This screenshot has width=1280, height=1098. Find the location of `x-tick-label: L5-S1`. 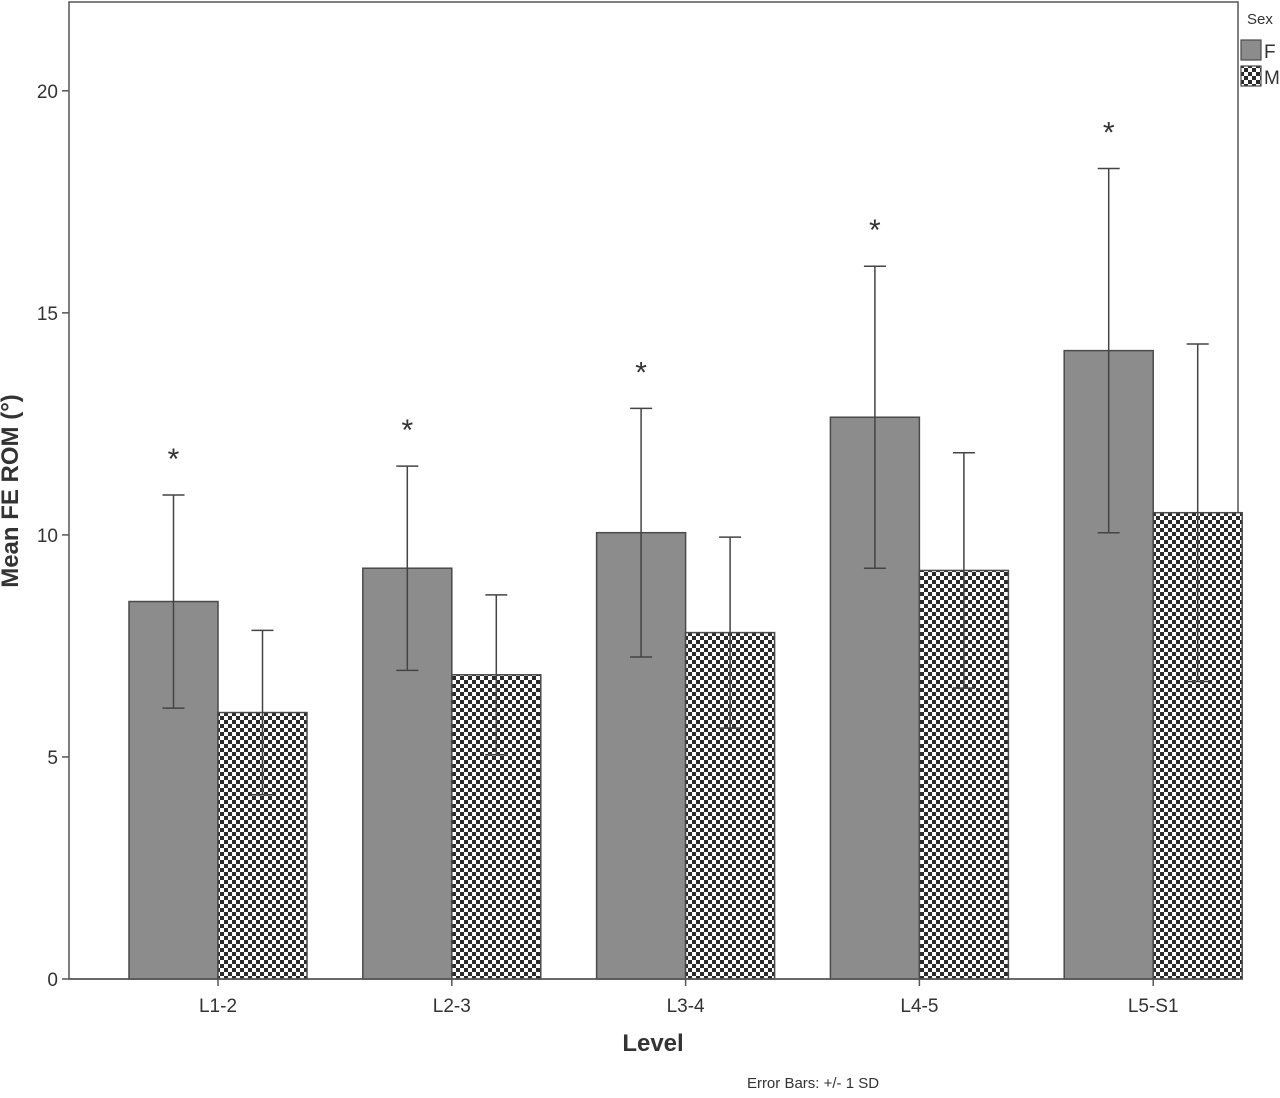

x-tick-label: L5-S1 is located at coordinates (1153, 1006).